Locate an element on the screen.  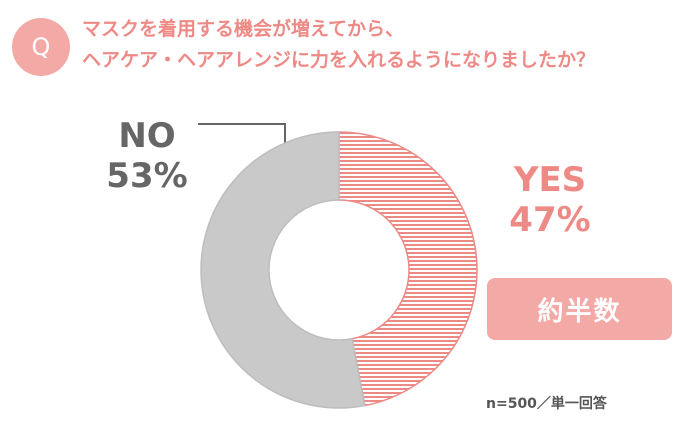
yes-category-label: YES is located at coordinates (550, 180).